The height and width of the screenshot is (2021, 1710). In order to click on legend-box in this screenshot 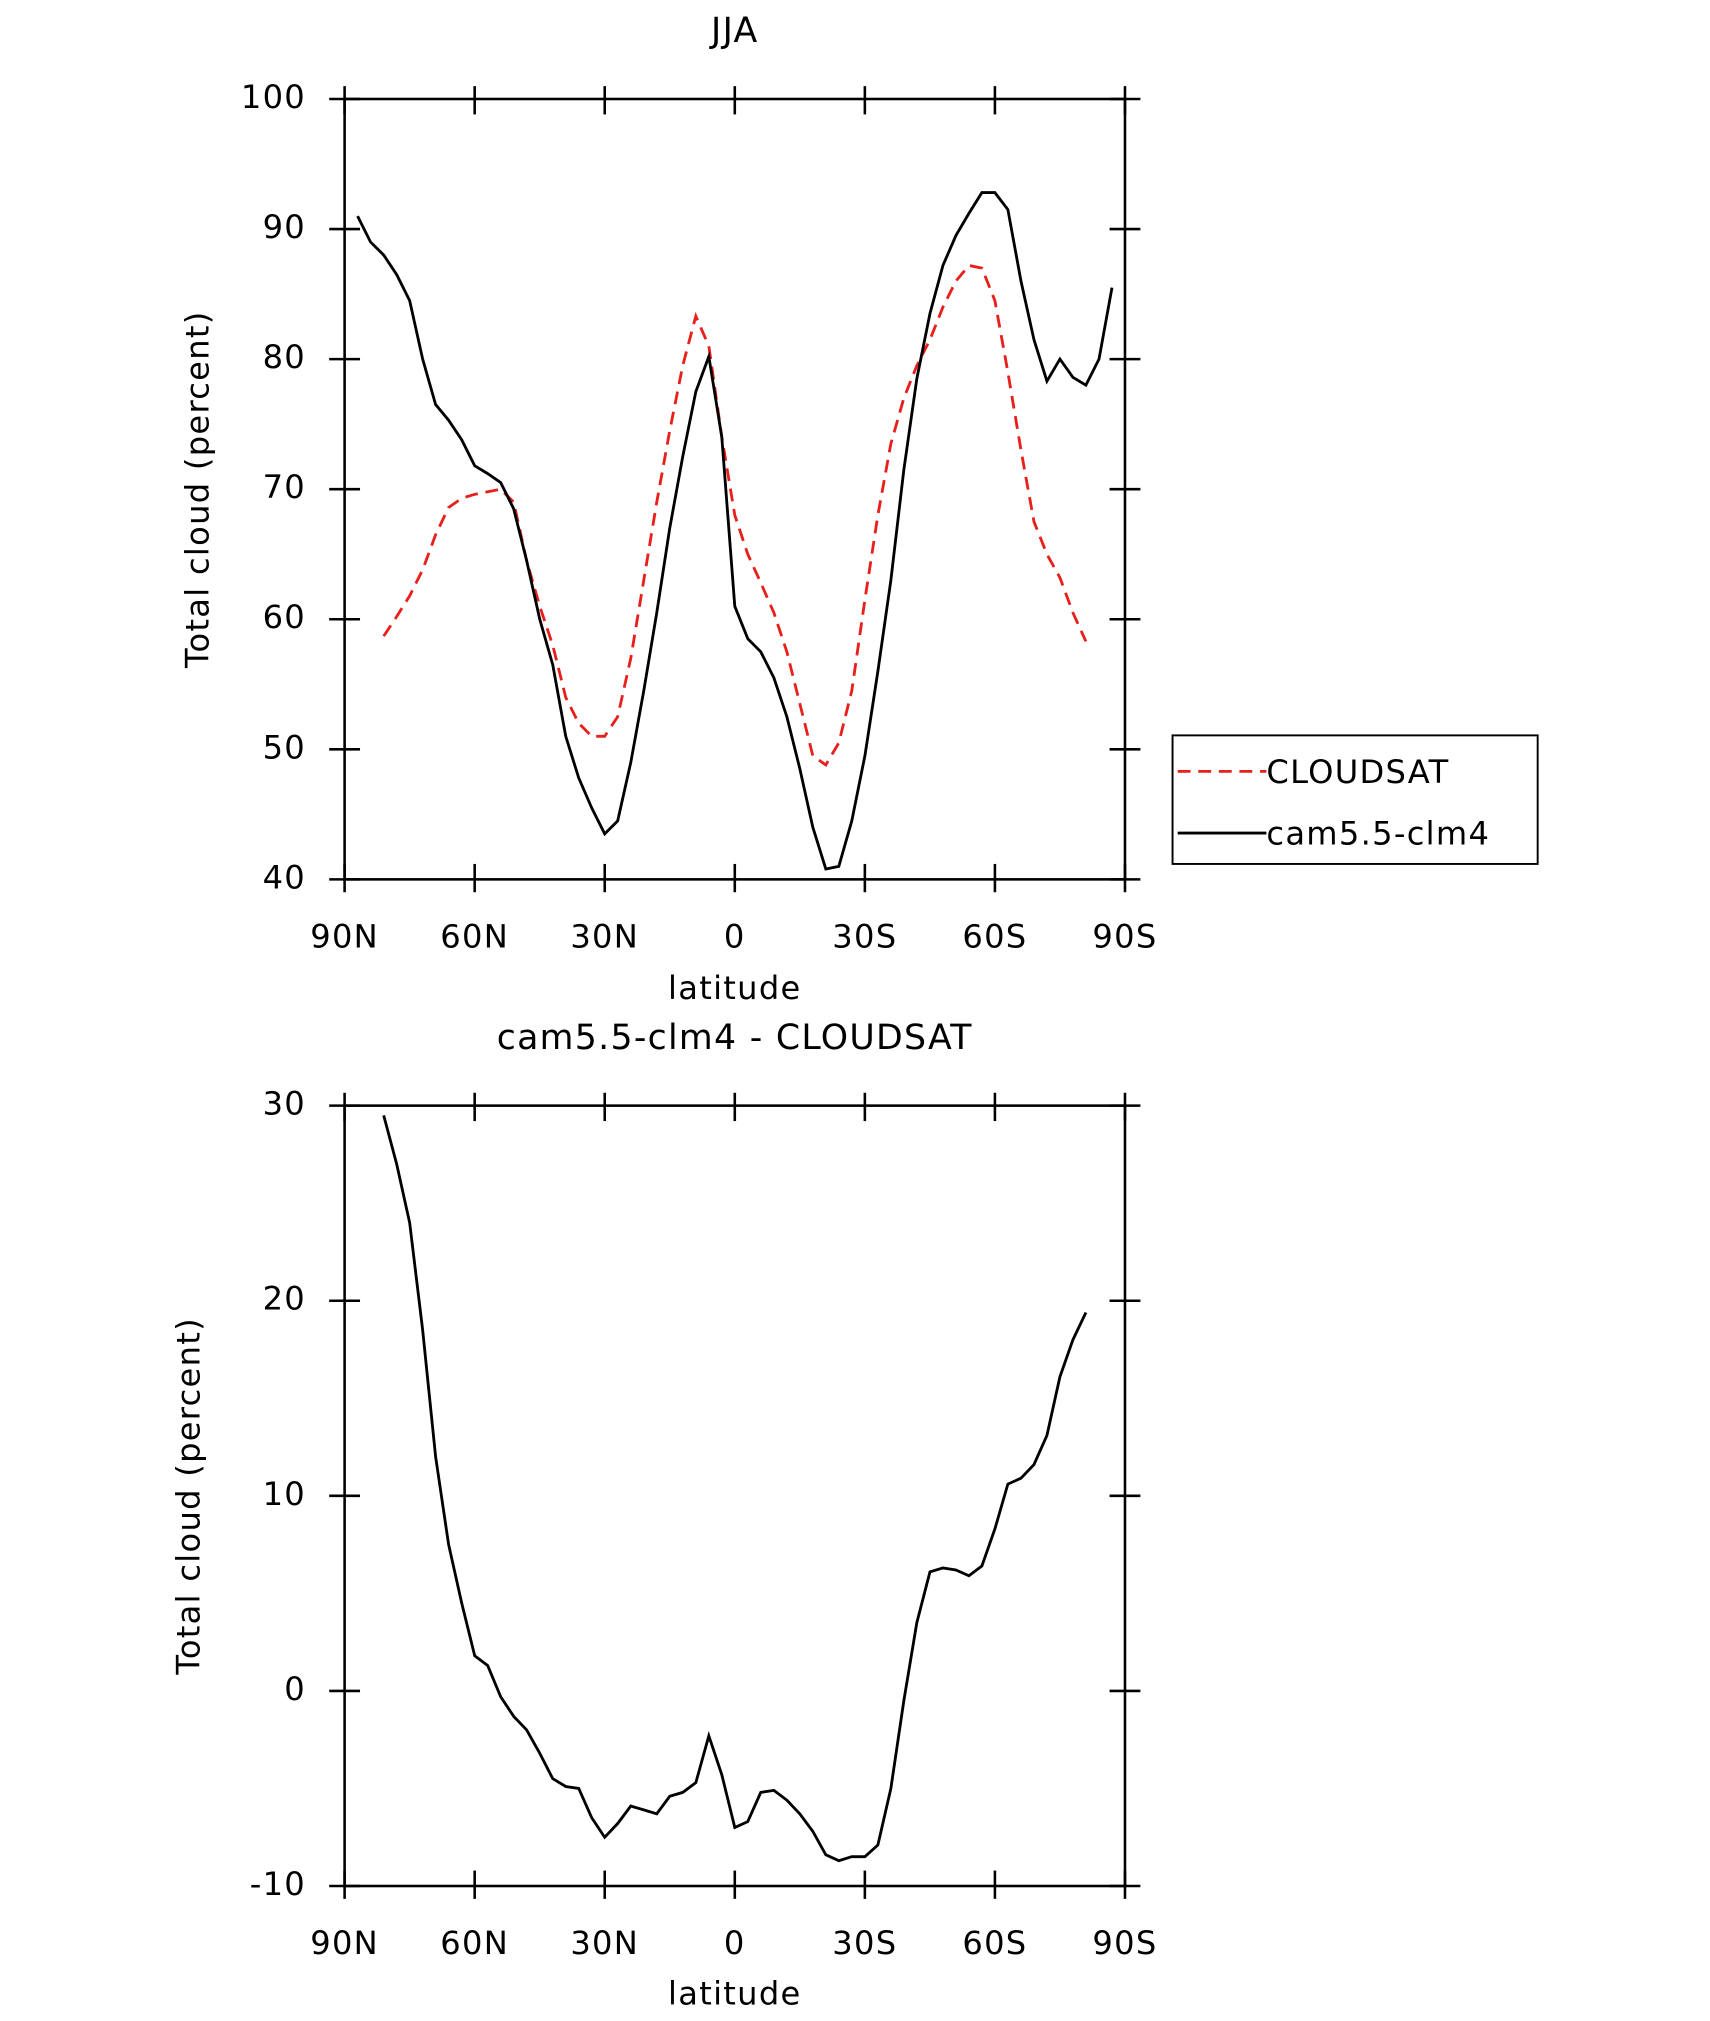, I will do `click(1355, 799)`.